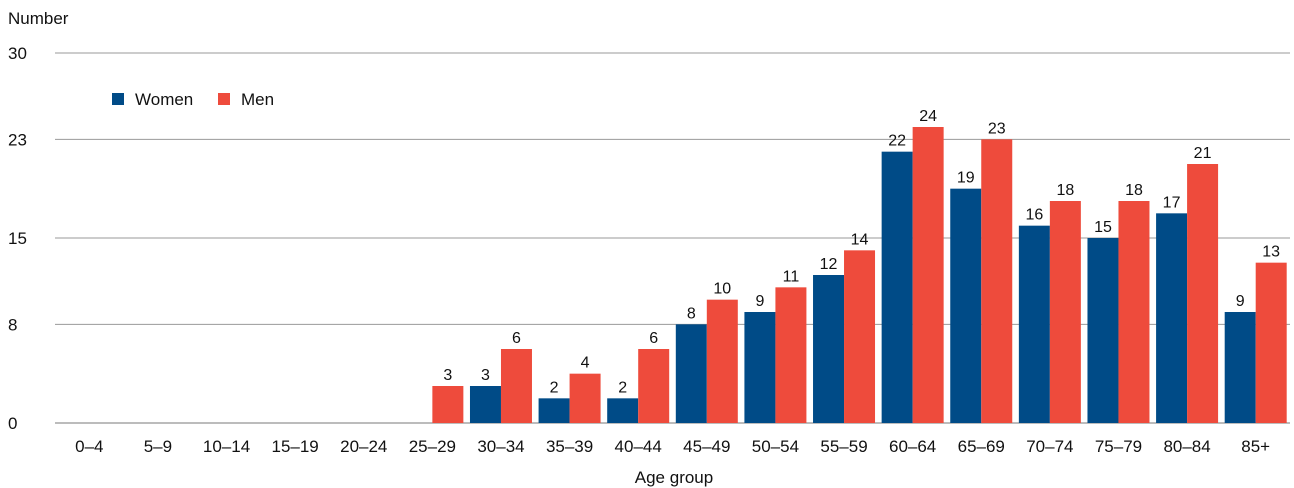 The height and width of the screenshot is (488, 1294). What do you see at coordinates (997, 128) in the screenshot?
I see `value-label-men-13: 23` at bounding box center [997, 128].